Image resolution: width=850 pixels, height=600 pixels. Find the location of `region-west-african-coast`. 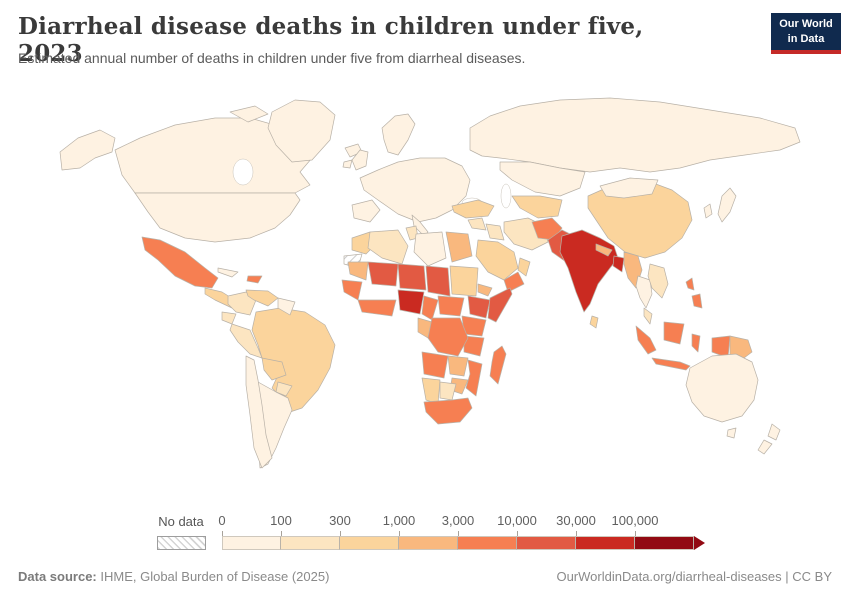

region-west-african-coast is located at coordinates (377, 308).